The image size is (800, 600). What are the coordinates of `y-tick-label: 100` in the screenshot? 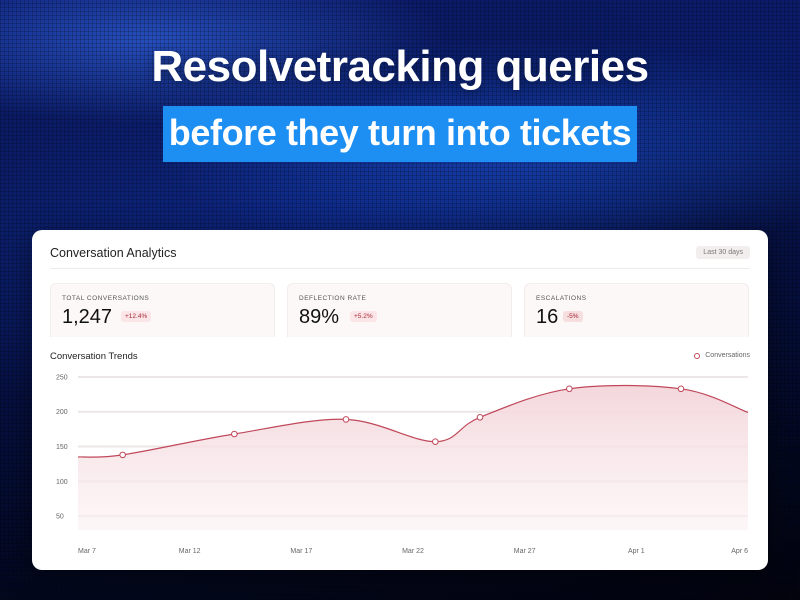 It's located at (62, 482).